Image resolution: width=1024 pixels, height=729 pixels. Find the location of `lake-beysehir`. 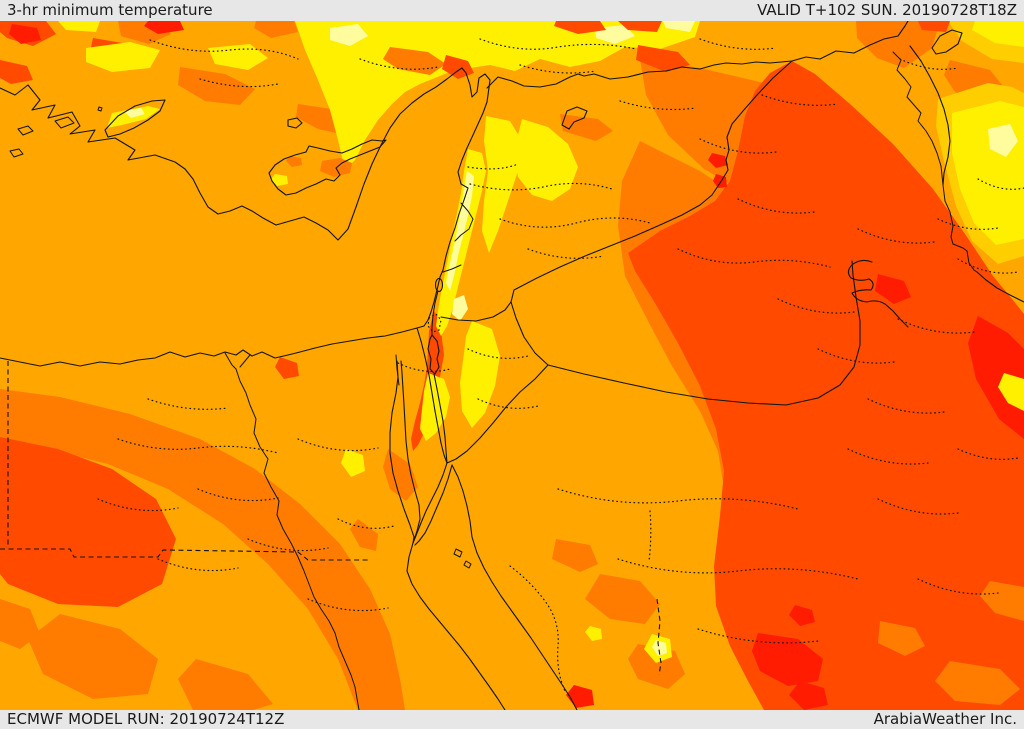

lake-beysehir is located at coordinates (295, 123).